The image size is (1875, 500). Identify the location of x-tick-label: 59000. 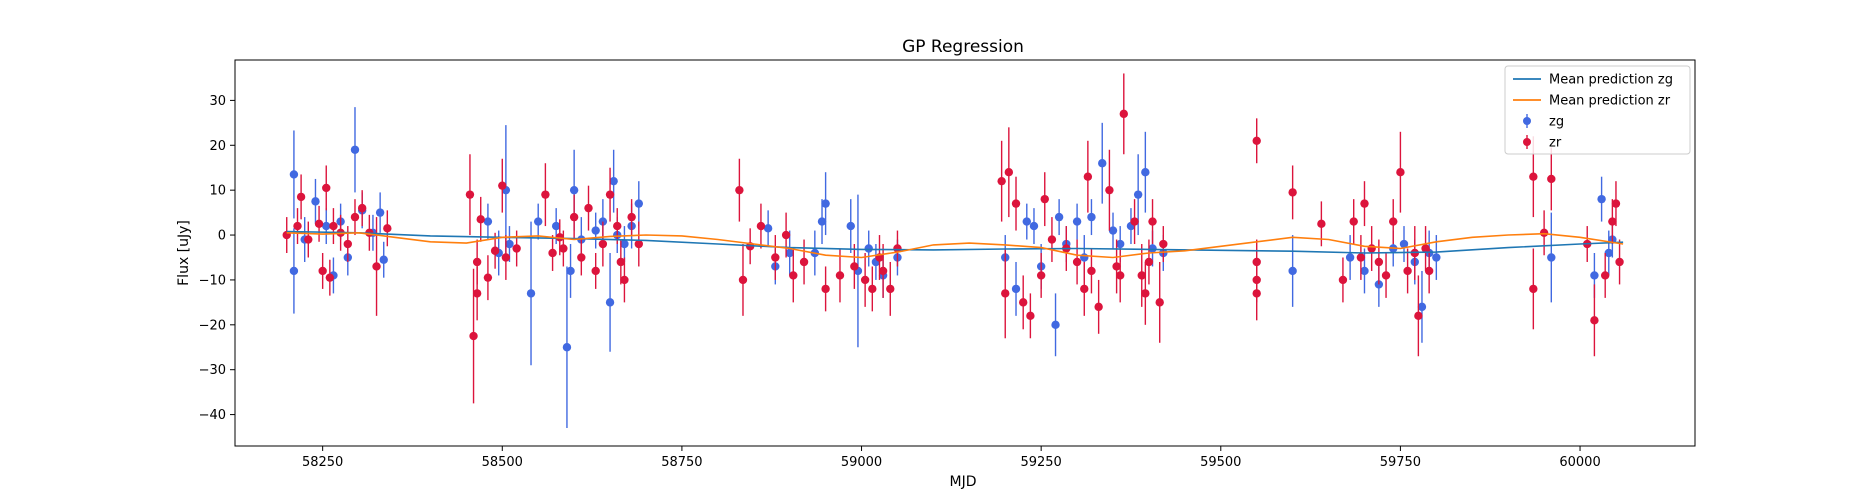
(861, 462).